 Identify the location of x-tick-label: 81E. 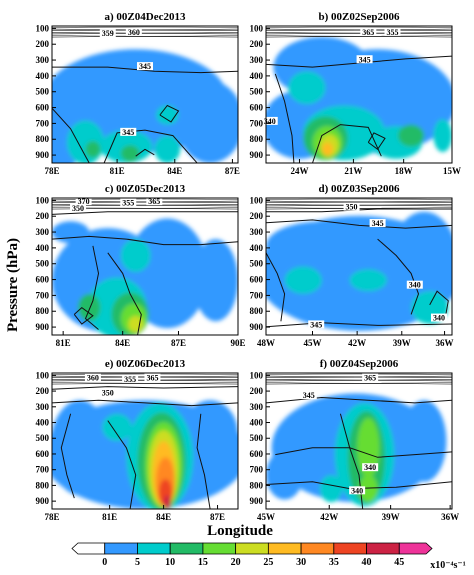
(63, 343).